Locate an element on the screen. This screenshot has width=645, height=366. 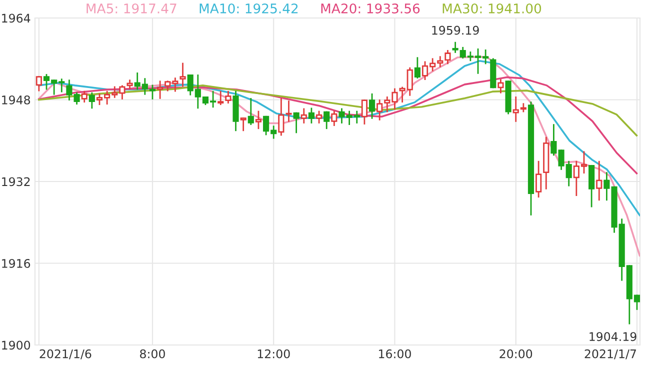
y-tick-label: 1900 is located at coordinates (16, 345).